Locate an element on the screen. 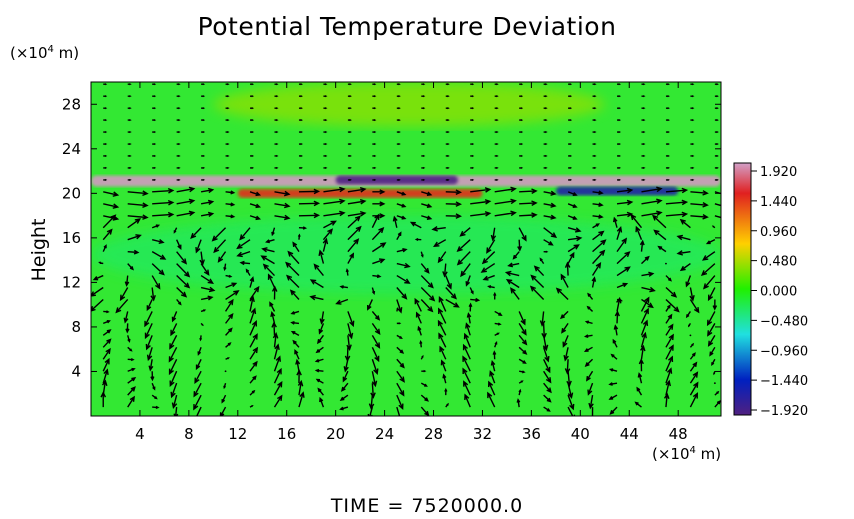 This screenshot has width=854, height=519. colorbar-tick-label: 0.480 is located at coordinates (778, 262).